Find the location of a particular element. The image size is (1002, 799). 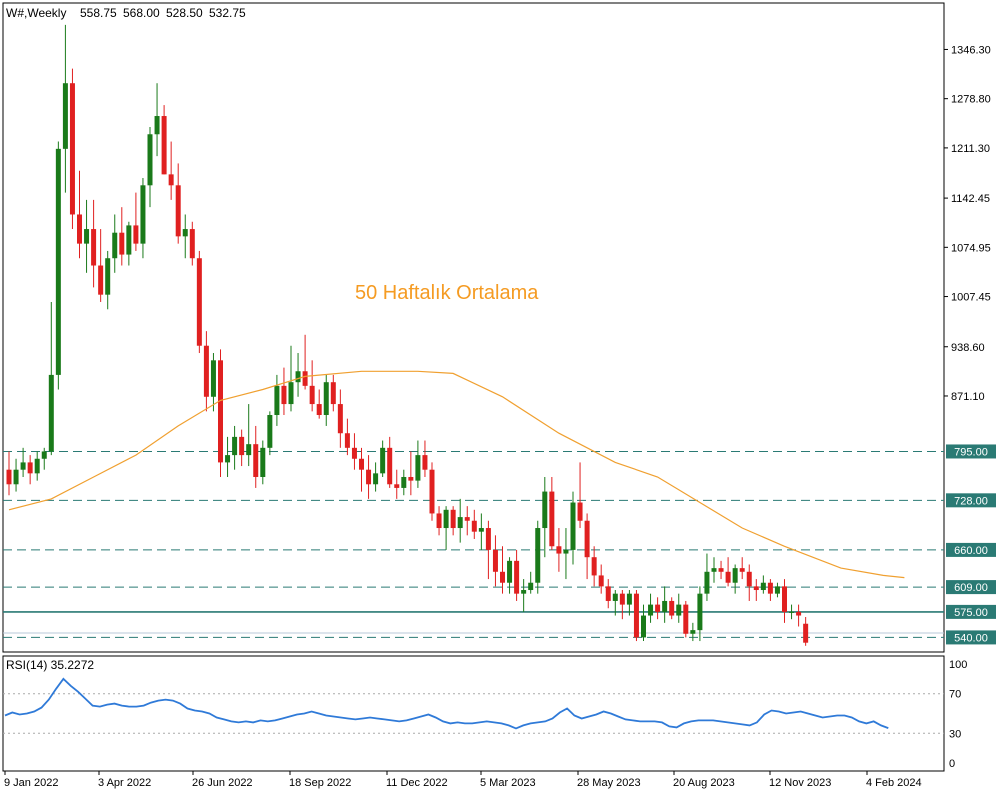

rsi-panel is located at coordinates (473, 705).